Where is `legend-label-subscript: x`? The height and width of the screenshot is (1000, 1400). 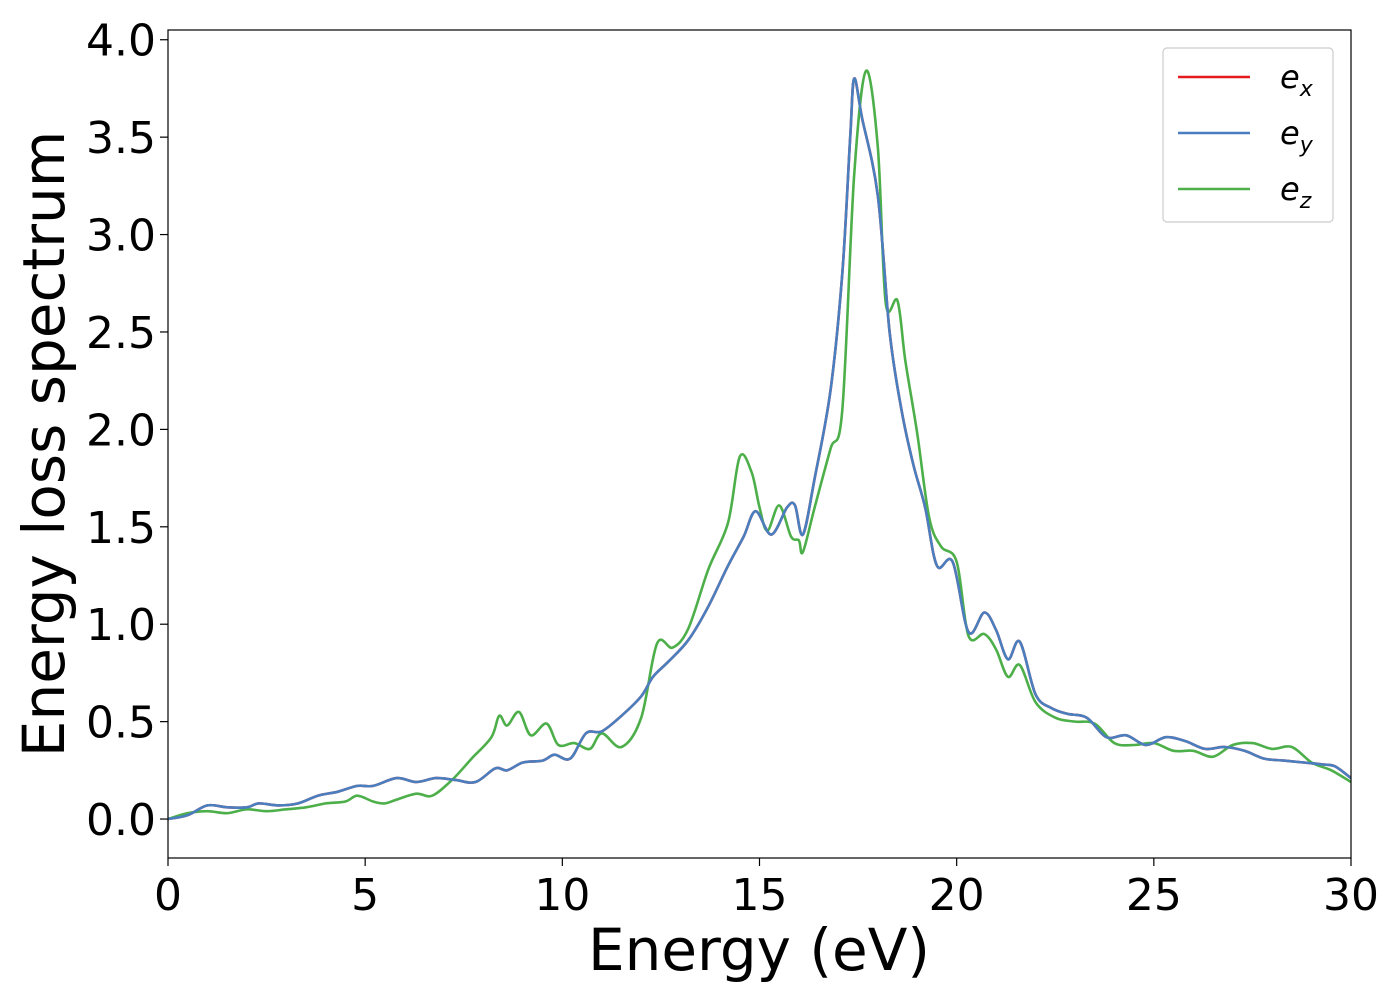 legend-label-subscript: x is located at coordinates (1306, 89).